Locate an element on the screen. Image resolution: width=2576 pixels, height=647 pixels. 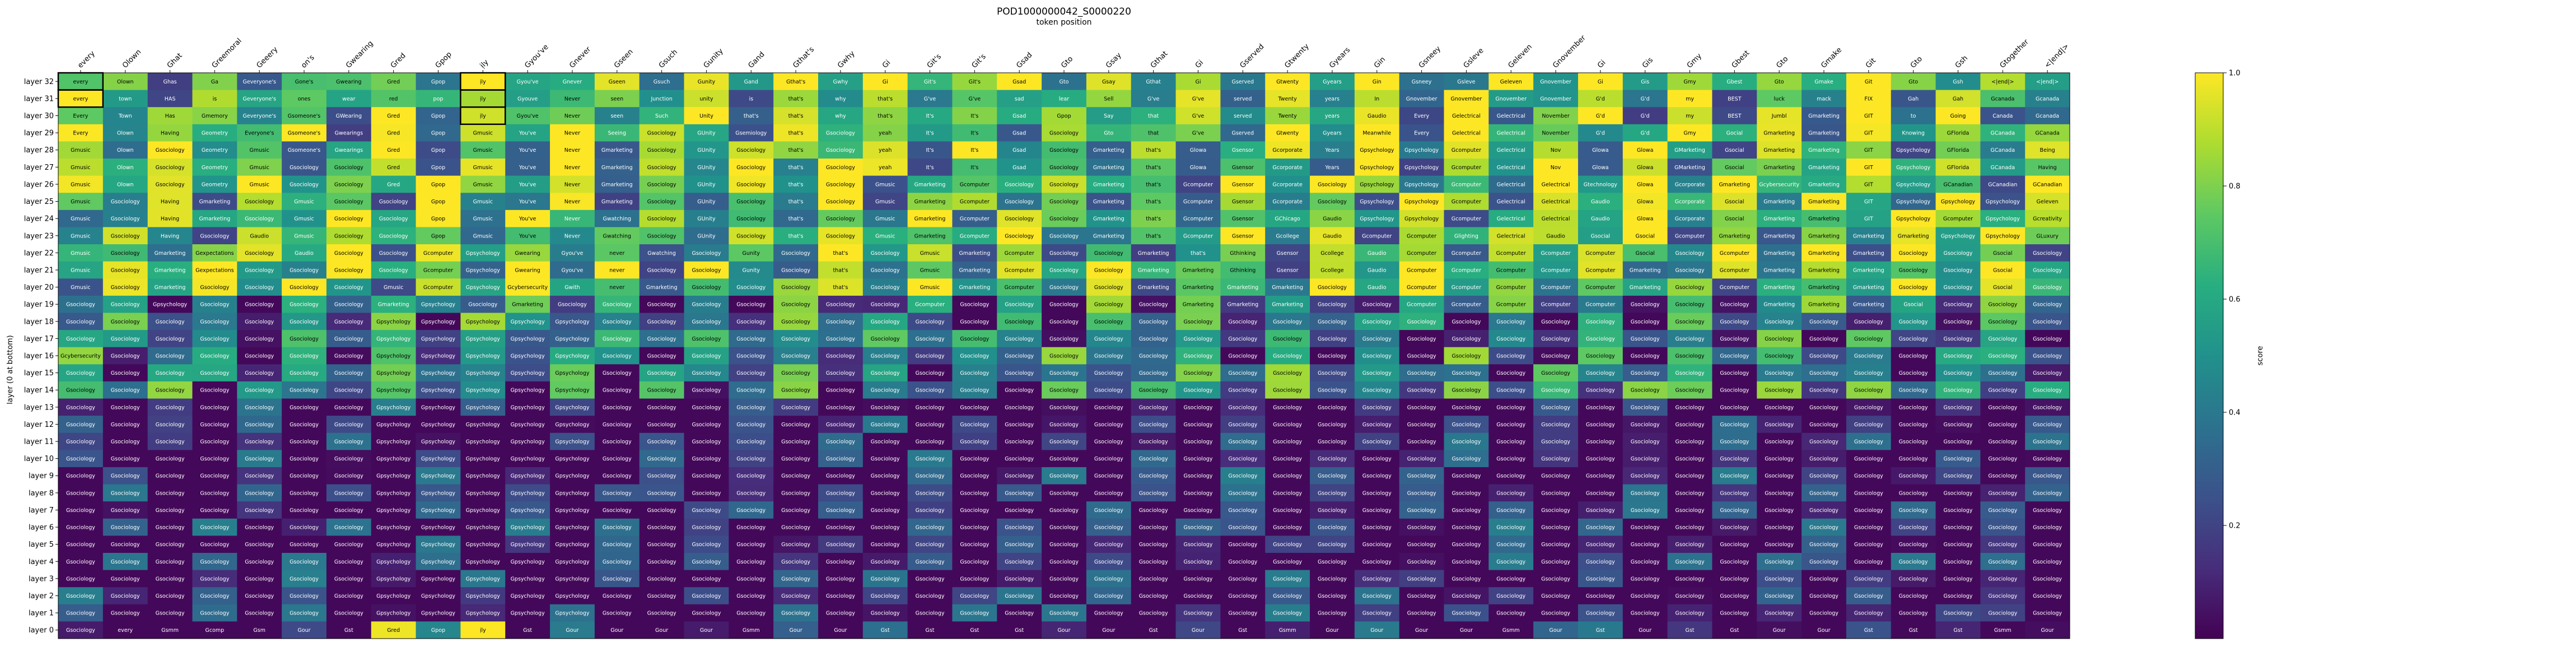
cell-label: GUnity is located at coordinates (707, 134).